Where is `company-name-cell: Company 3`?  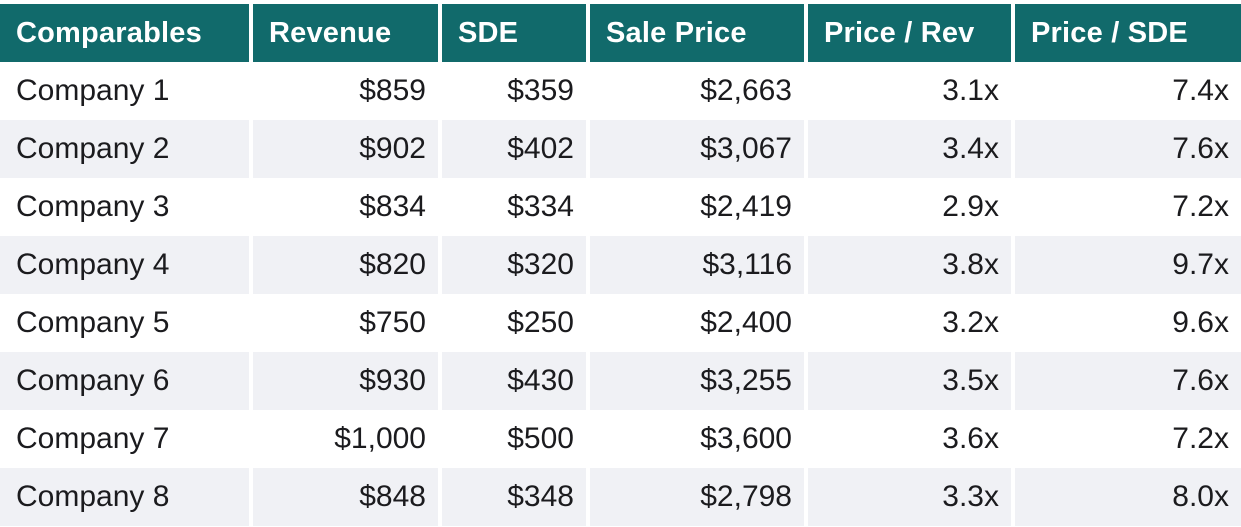
company-name-cell: Company 3 is located at coordinates (124, 207).